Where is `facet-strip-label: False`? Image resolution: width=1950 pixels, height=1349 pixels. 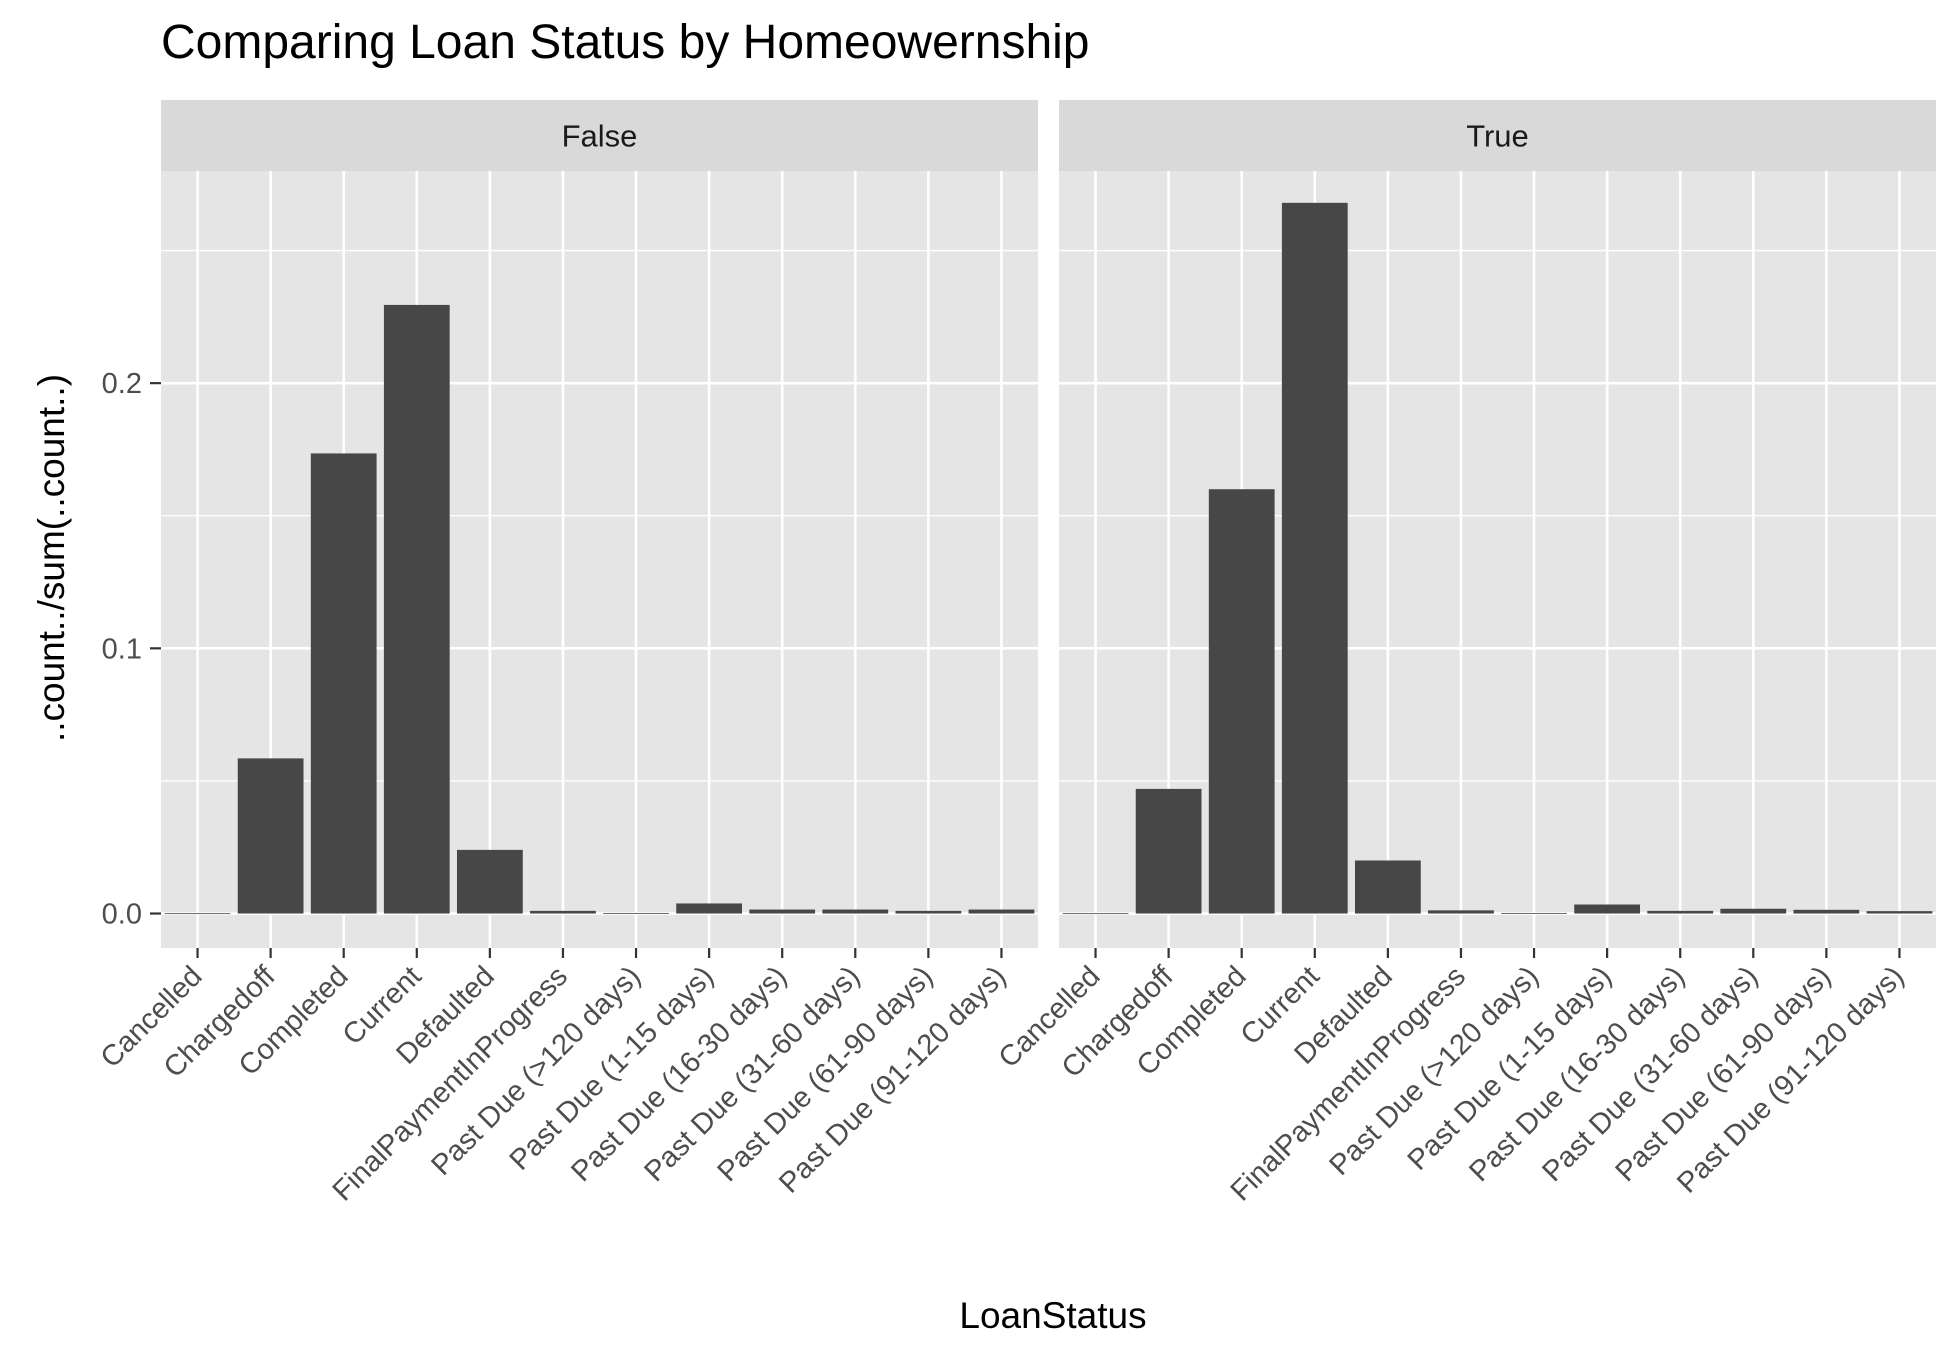 facet-strip-label: False is located at coordinates (600, 136).